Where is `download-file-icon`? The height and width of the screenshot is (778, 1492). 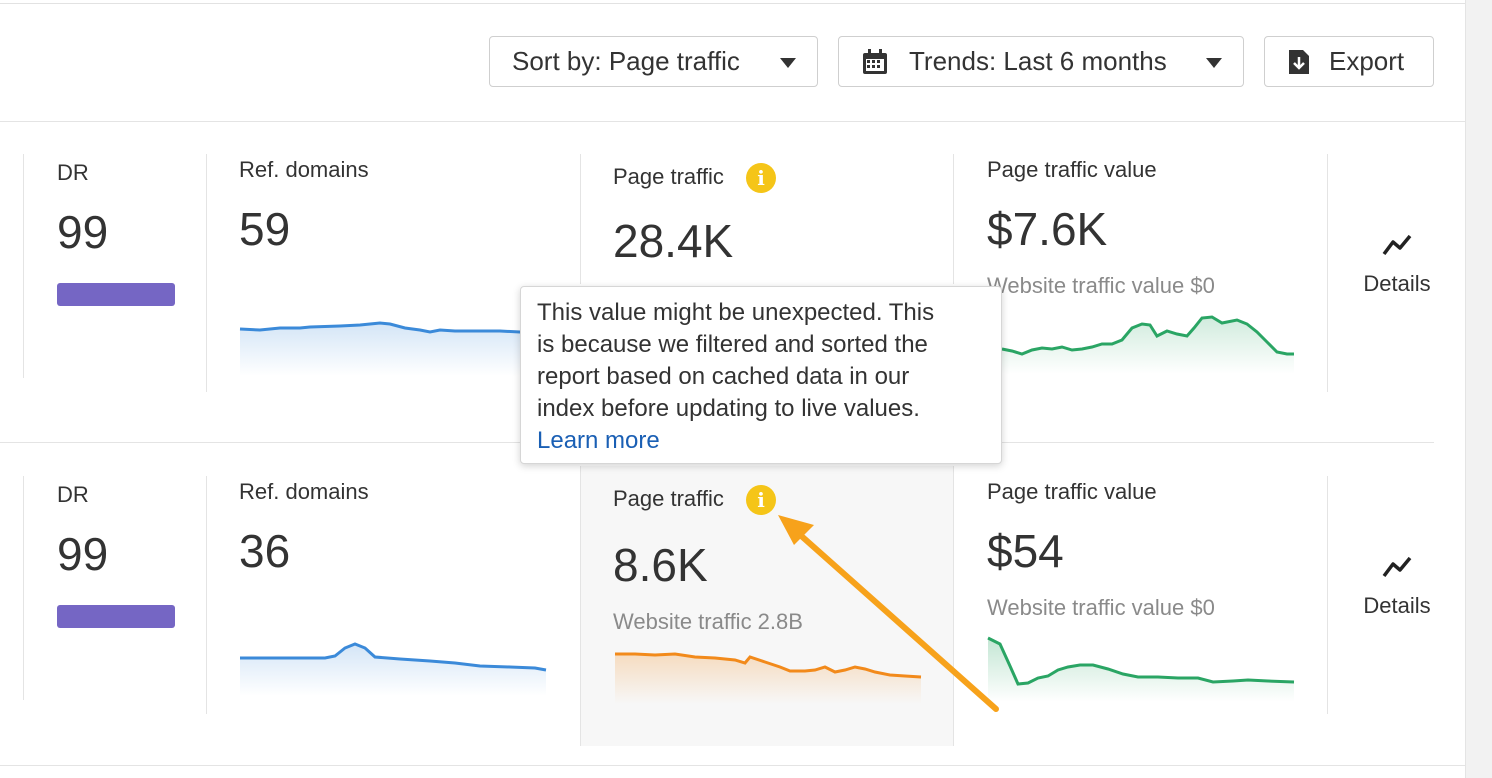 download-file-icon is located at coordinates (1299, 61).